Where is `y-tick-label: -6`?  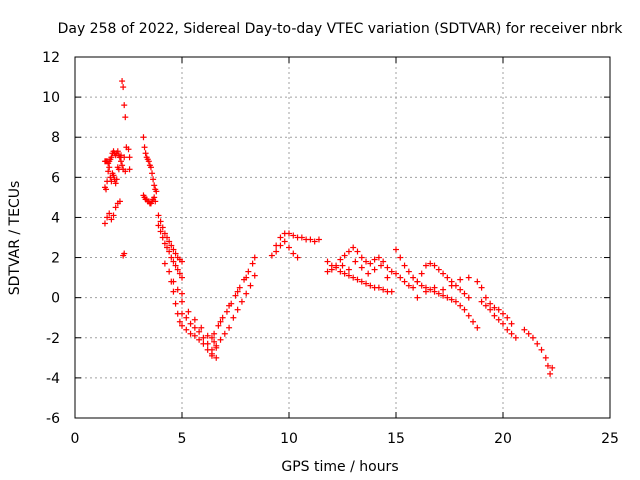 y-tick-label: -6 is located at coordinates (53, 419).